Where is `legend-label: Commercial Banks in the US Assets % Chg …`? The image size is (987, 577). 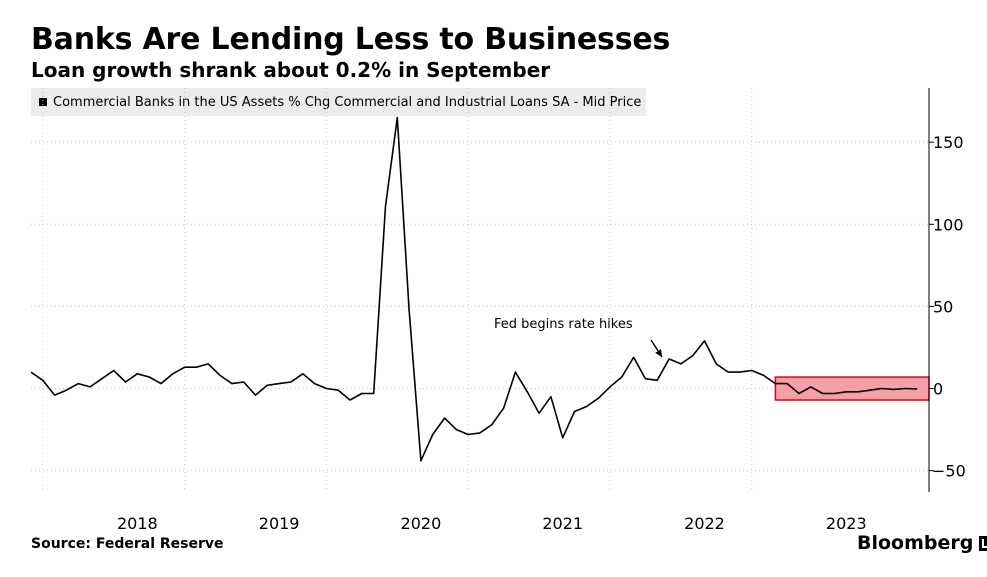
legend-label: Commercial Banks in the US Assets % Chg … is located at coordinates (347, 102).